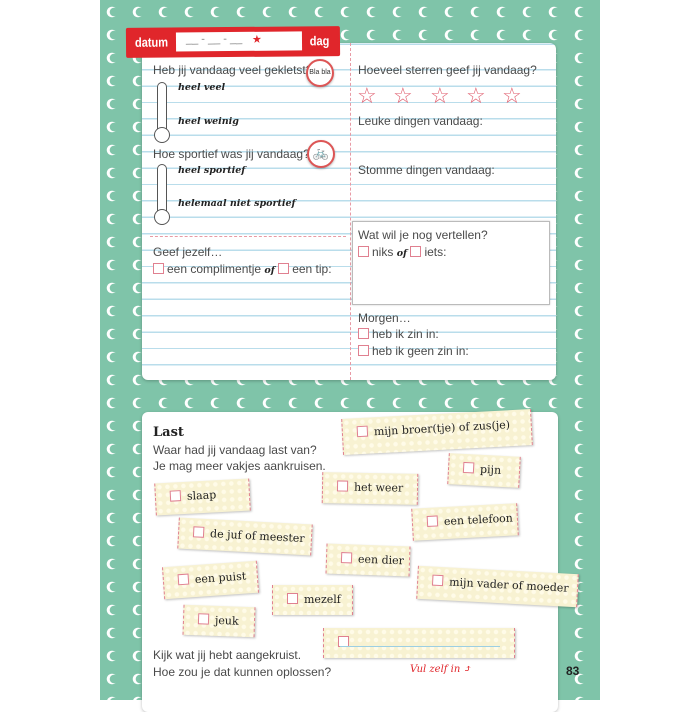  I want to click on tag-myself: mezelf, so click(312, 600).